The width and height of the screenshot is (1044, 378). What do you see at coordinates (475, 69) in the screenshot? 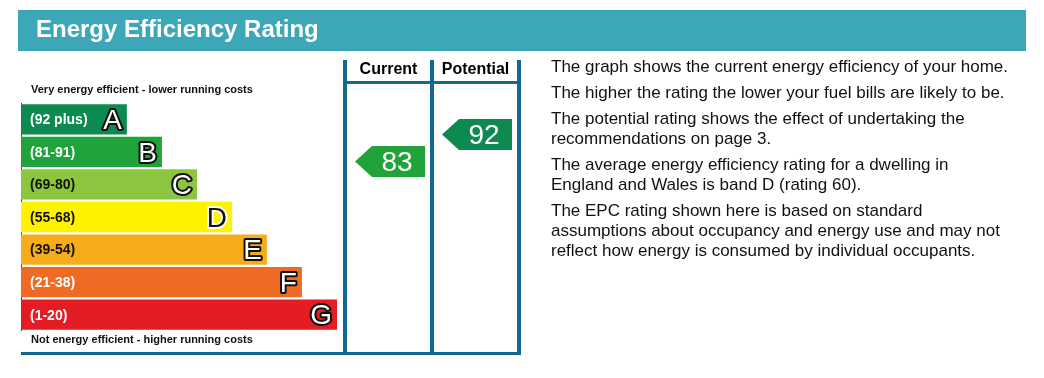
I see `text: Potential` at bounding box center [475, 69].